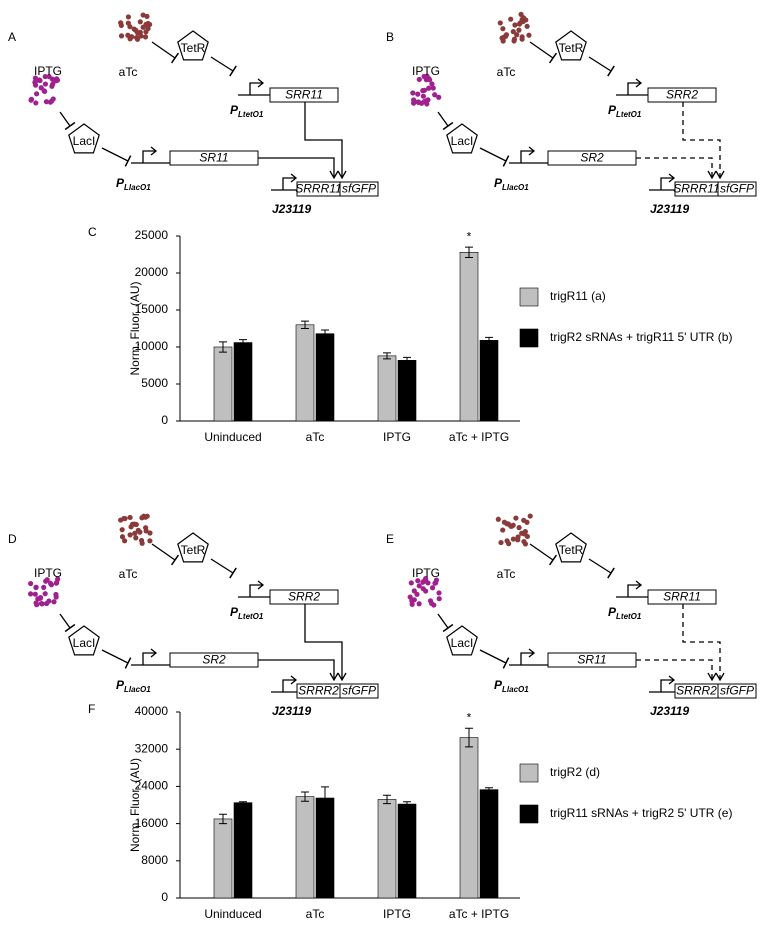  I want to click on repressor-label: TetR, so click(193, 550).